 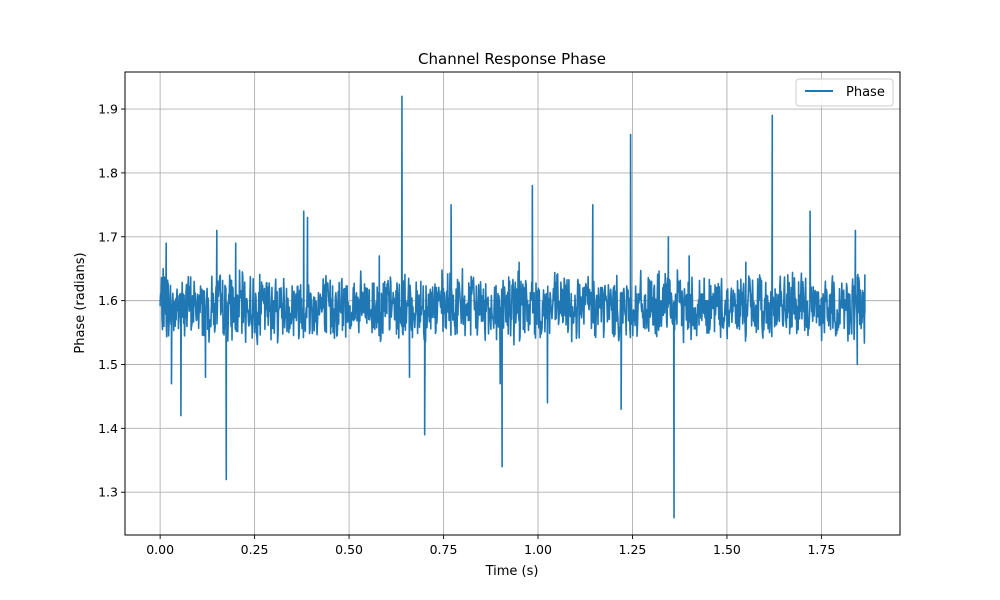 I want to click on y-axis-label: Phase (radians), so click(x=80, y=302).